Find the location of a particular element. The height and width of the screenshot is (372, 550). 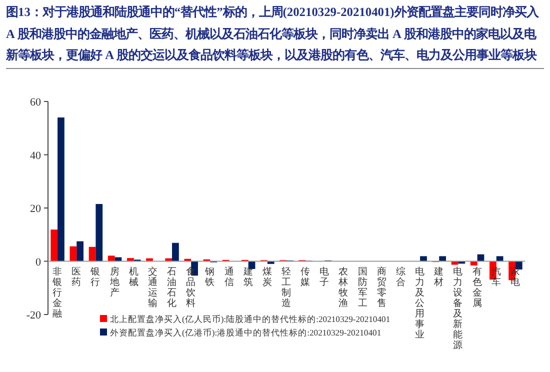

x-tick-label: 轻工制造 is located at coordinates (287, 287).